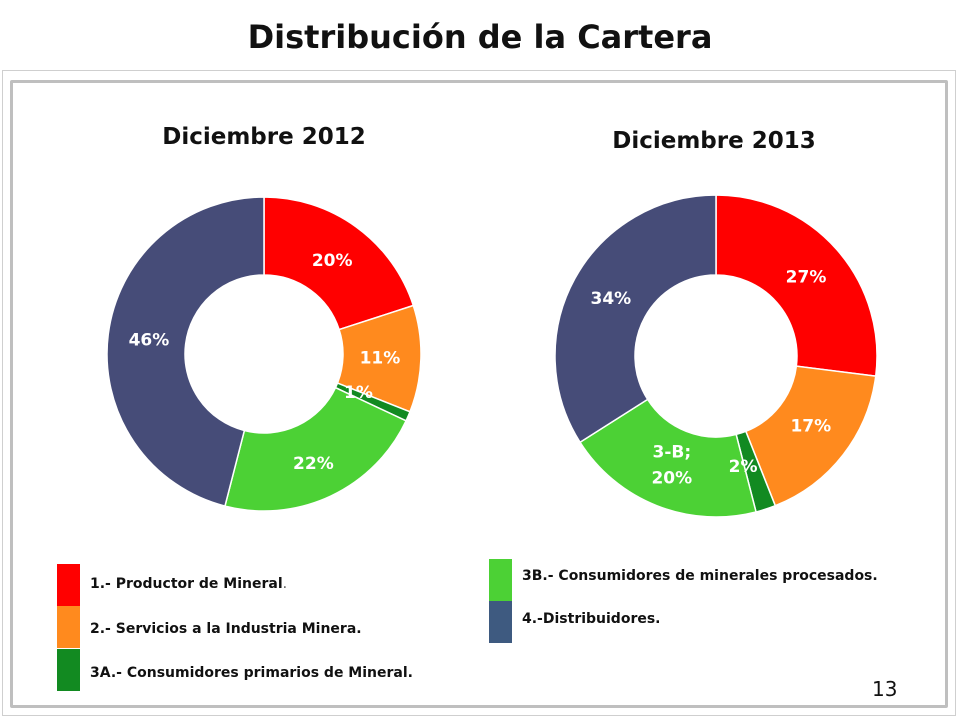 This screenshot has height=720, width=960. I want to click on slice-2012-consumidores-procesados, so click(316, 449).